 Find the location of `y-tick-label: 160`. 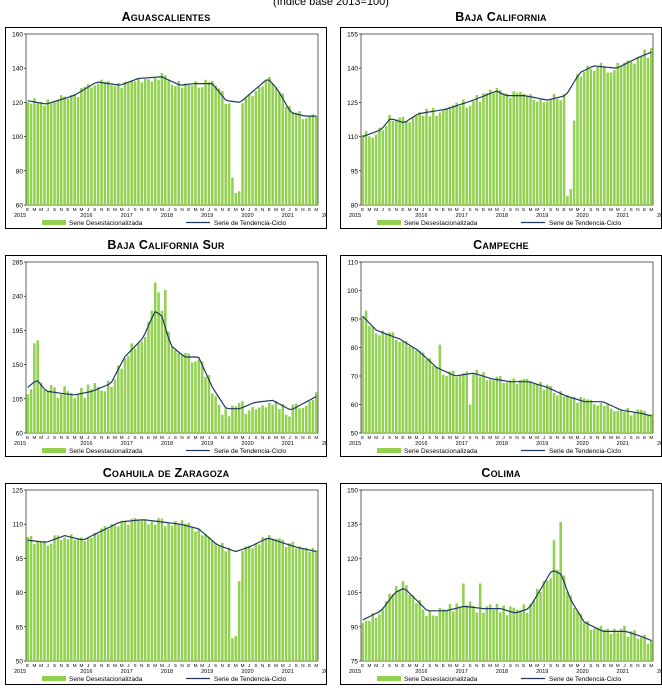

y-tick-label: 160 is located at coordinates (17, 35).